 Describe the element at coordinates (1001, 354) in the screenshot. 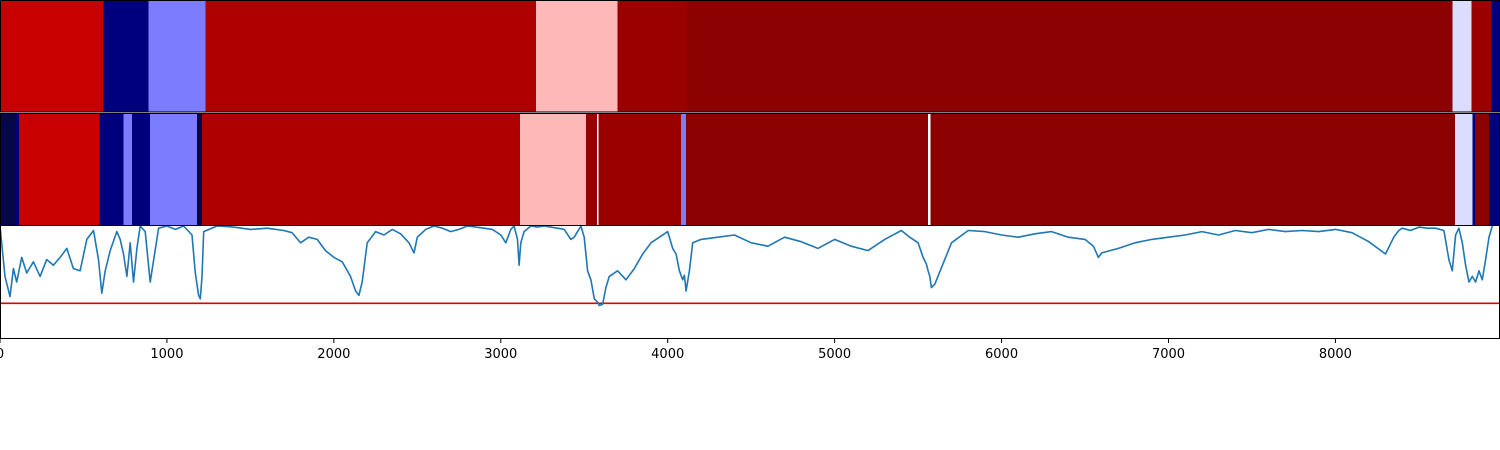

I see `x-tick-label-6000: 6000` at that location.